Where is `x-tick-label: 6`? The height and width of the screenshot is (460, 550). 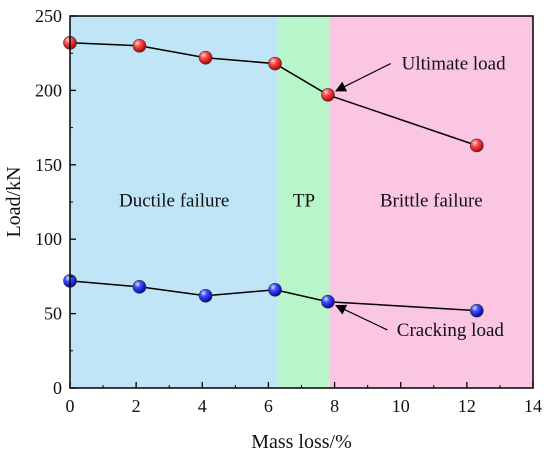 x-tick-label: 6 is located at coordinates (268, 406).